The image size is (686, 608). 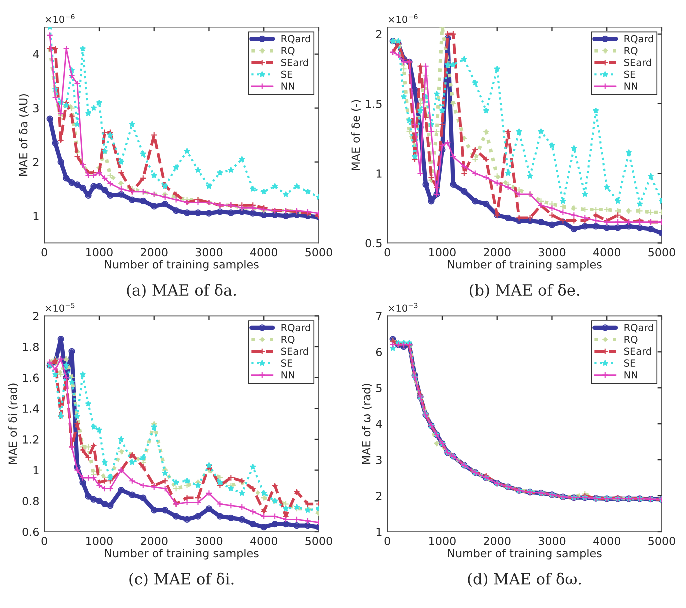 I want to click on text: (c) MAE of δi., so click(x=182, y=579).